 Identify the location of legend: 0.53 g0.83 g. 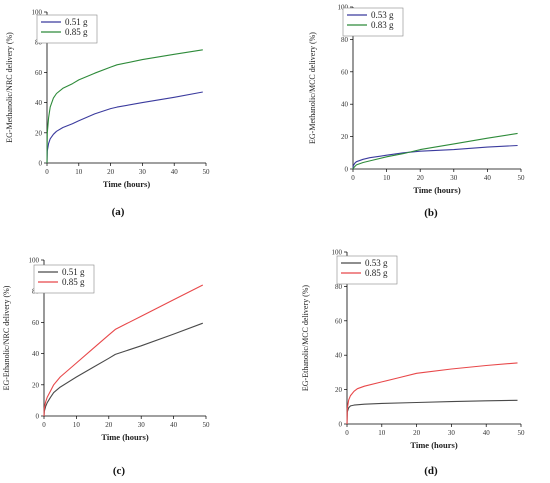
(373, 22).